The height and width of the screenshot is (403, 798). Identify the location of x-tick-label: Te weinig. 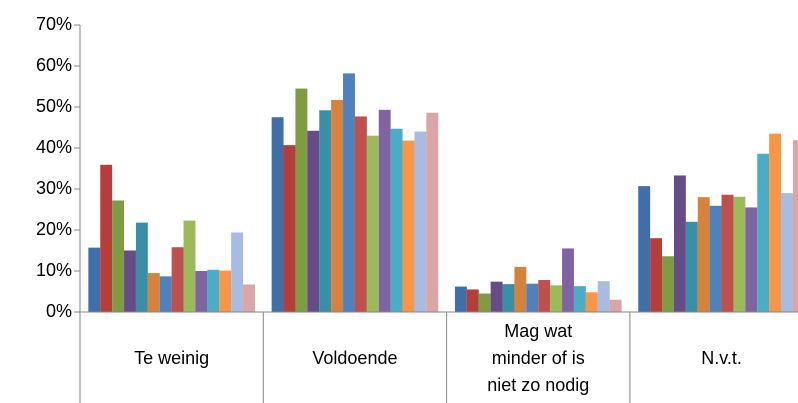
(172, 358).